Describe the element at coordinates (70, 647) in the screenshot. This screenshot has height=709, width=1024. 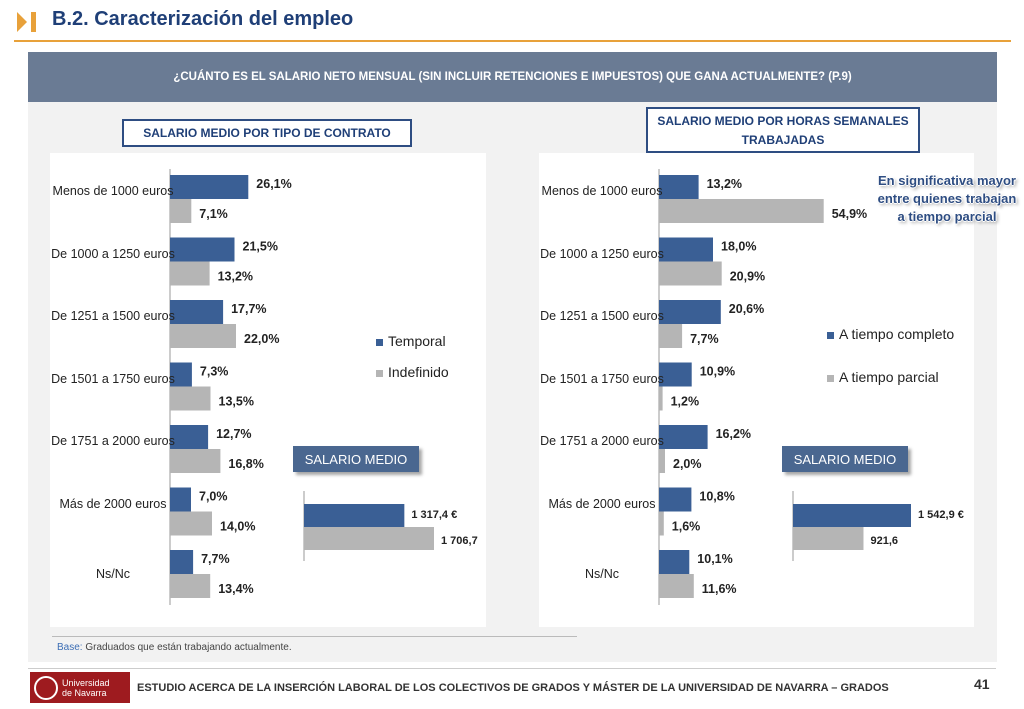
I see `base-label: Base:` at that location.